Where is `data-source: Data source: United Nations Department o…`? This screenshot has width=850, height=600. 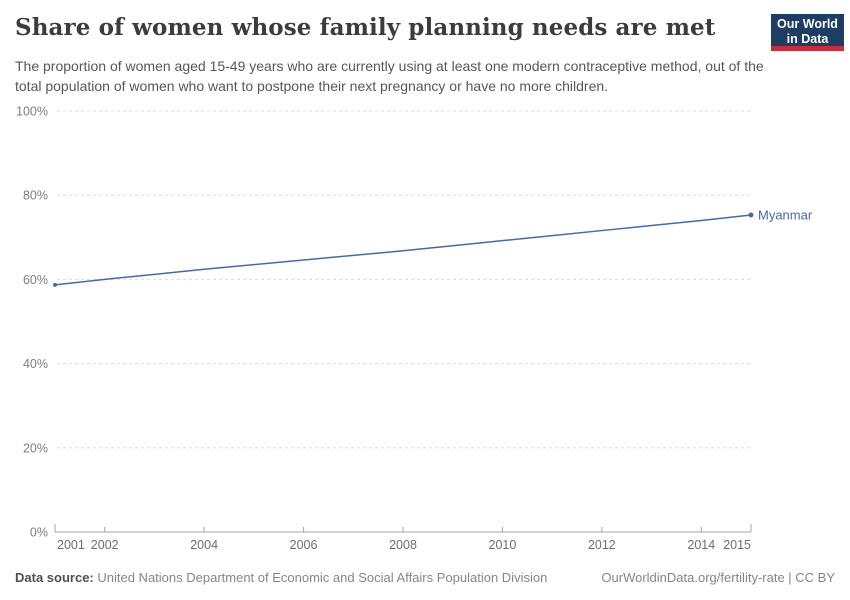 data-source: Data source: United Nations Department o… is located at coordinates (281, 577).